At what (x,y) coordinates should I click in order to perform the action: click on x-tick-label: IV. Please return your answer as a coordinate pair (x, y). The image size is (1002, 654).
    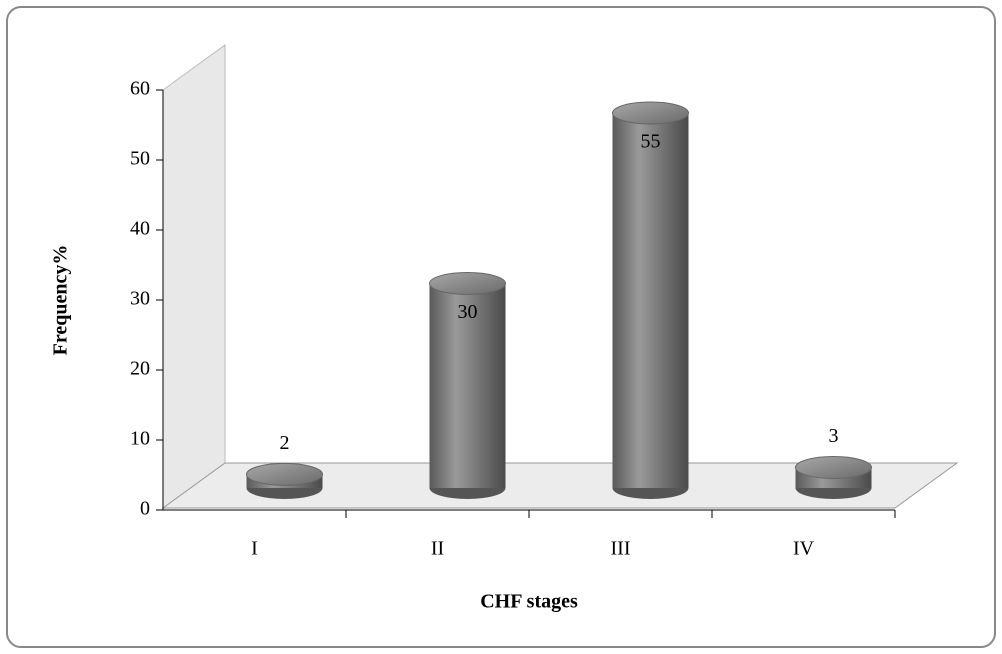
    Looking at the image, I should click on (804, 549).